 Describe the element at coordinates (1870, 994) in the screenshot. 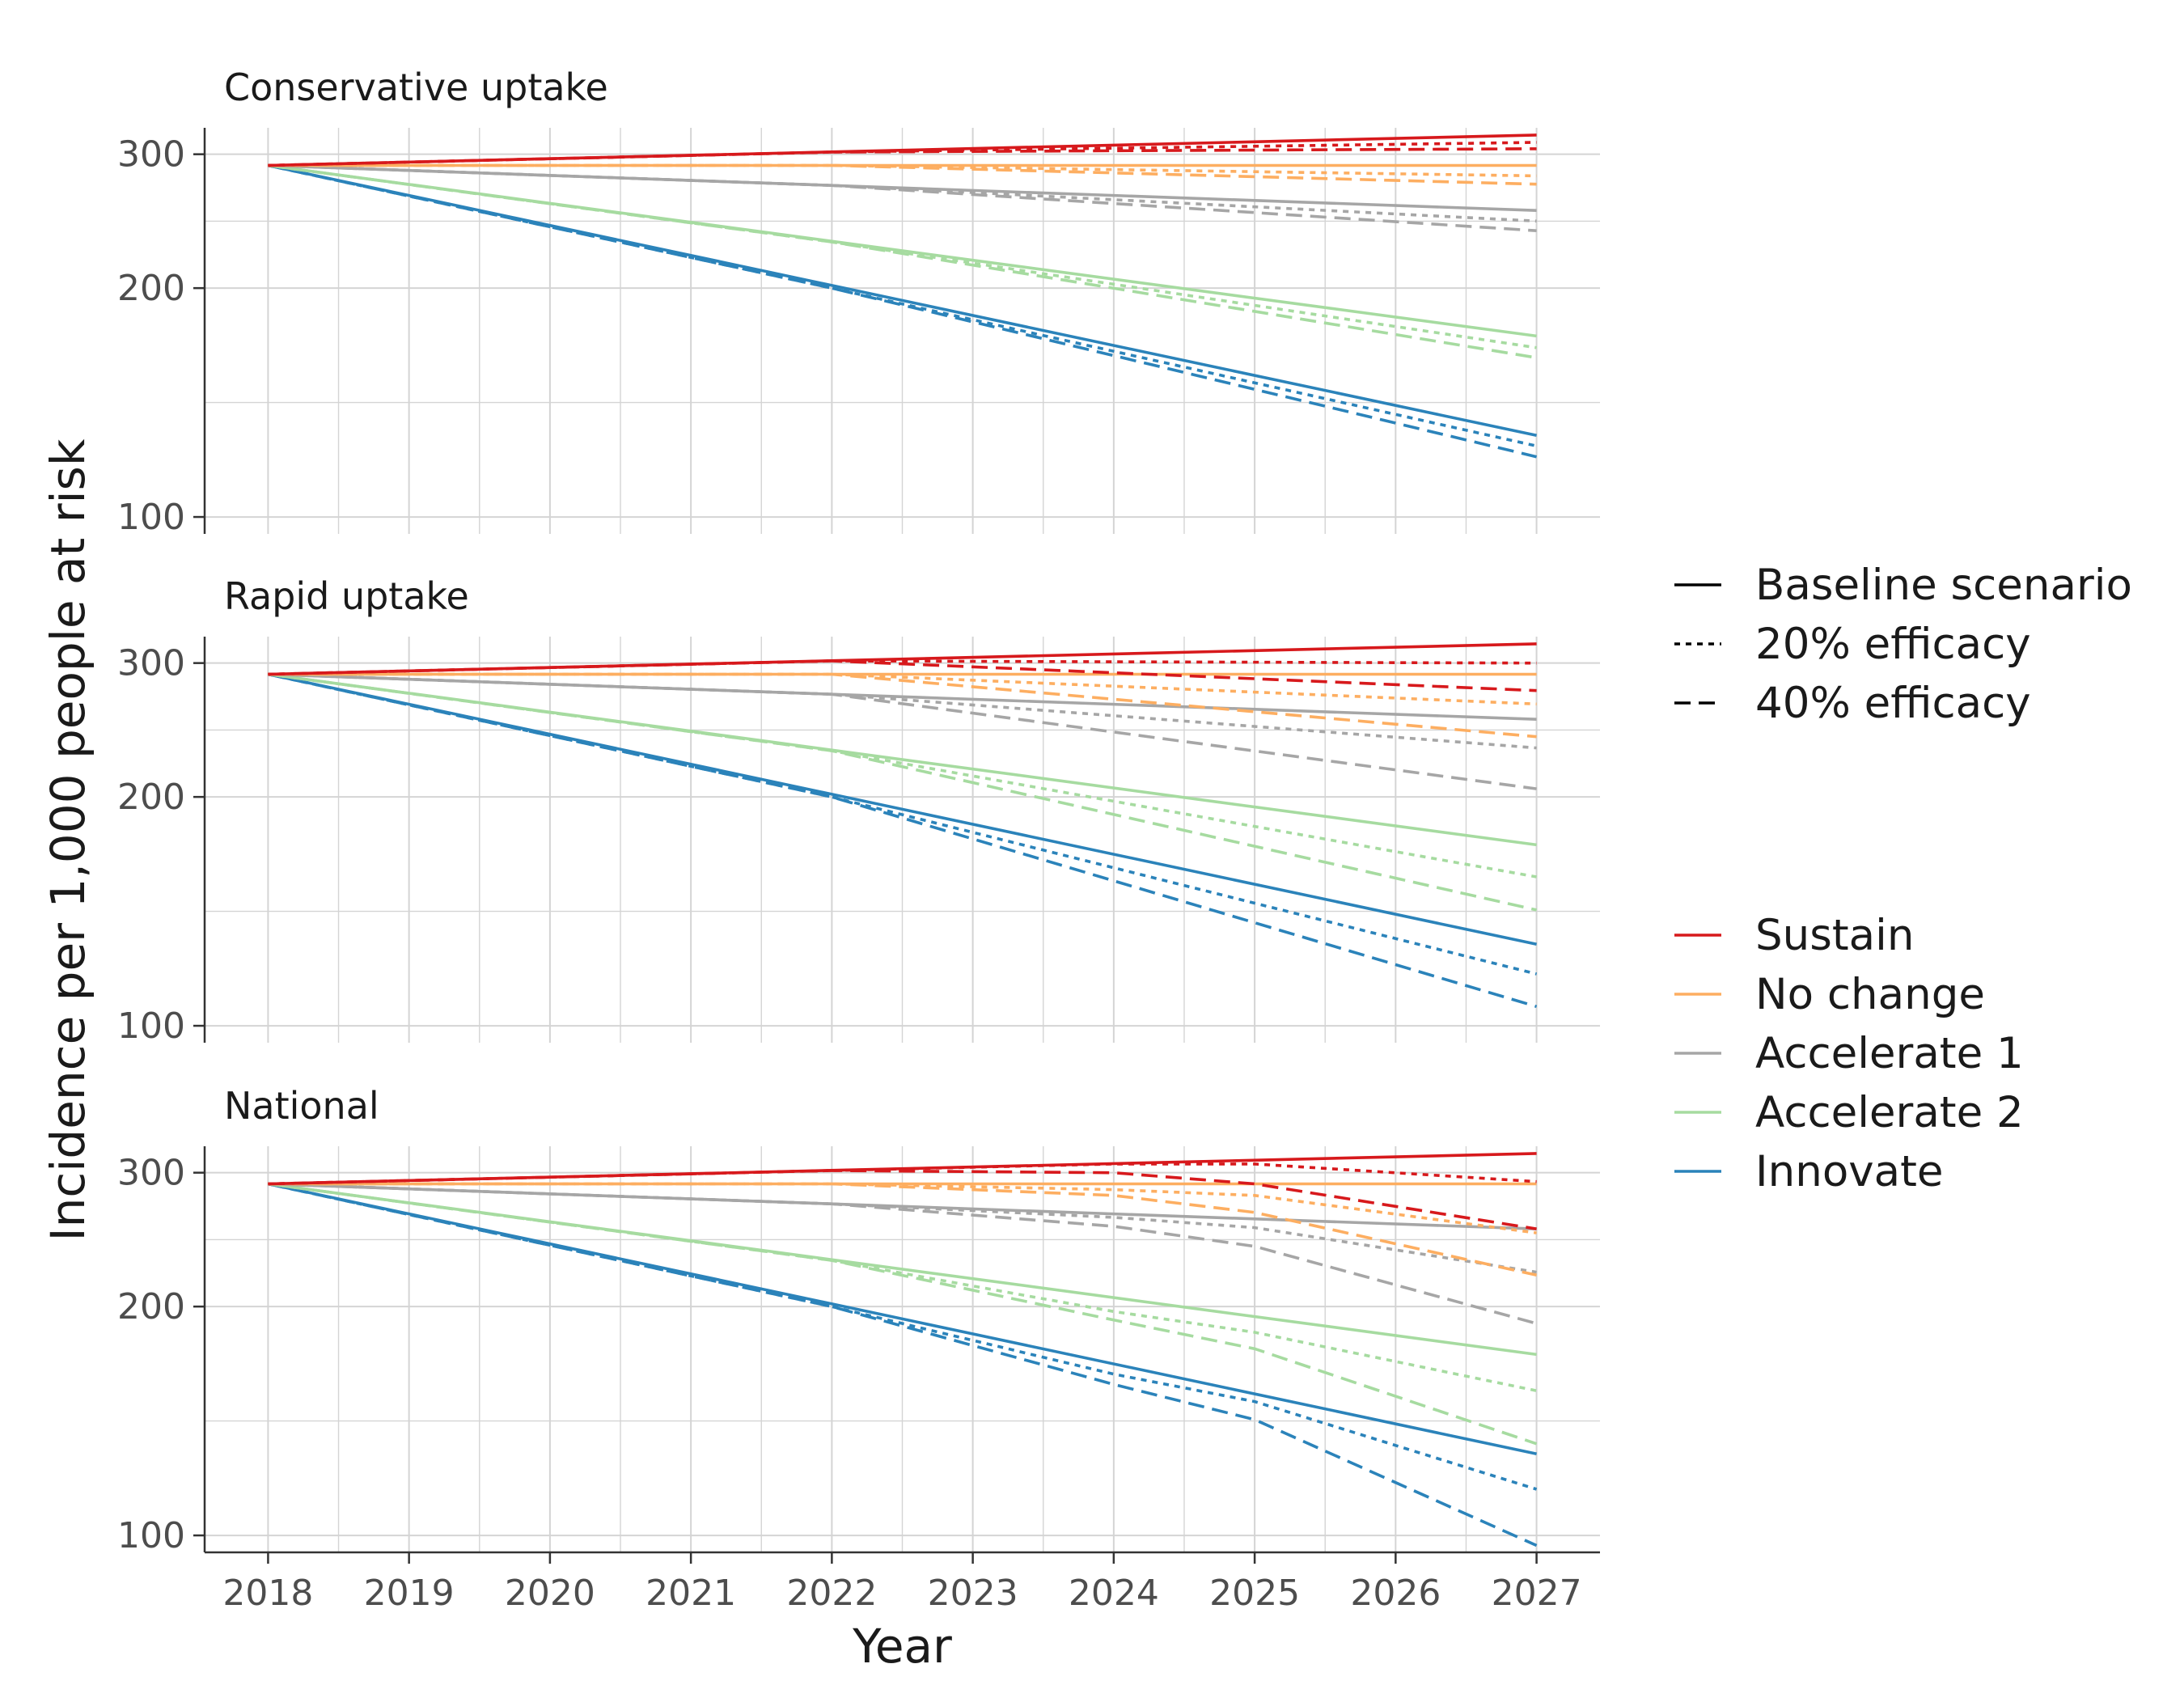

I see `legend-label: No change` at that location.